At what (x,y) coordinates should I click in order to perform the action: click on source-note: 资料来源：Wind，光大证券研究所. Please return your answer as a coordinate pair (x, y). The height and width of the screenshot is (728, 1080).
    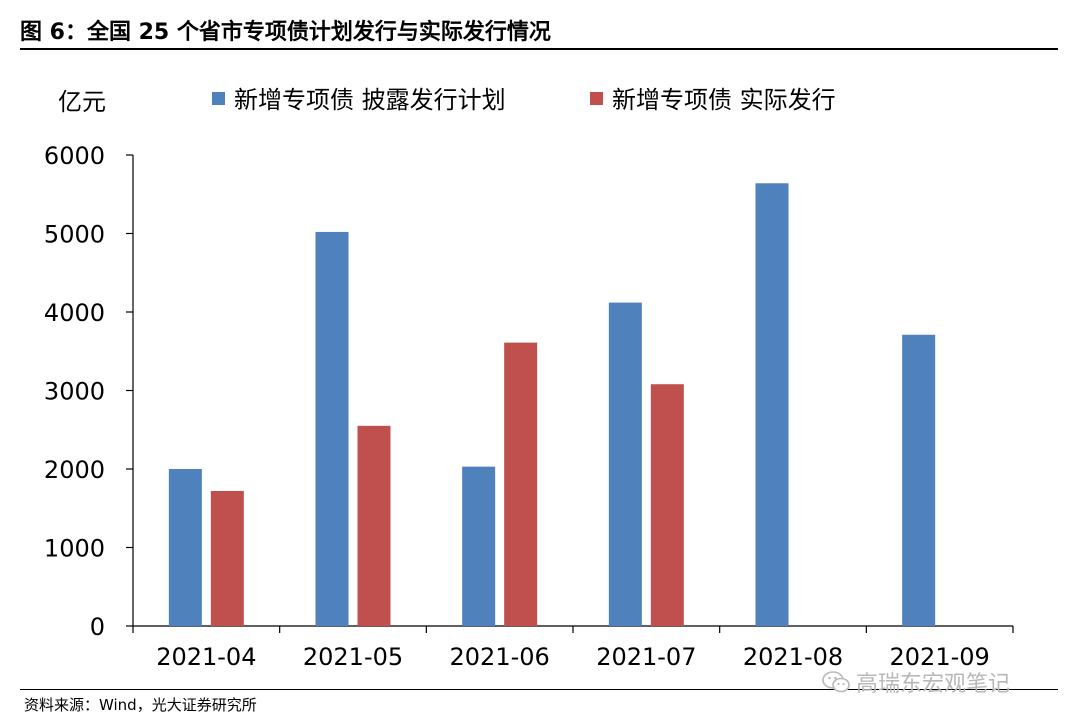
    Looking at the image, I should click on (140, 705).